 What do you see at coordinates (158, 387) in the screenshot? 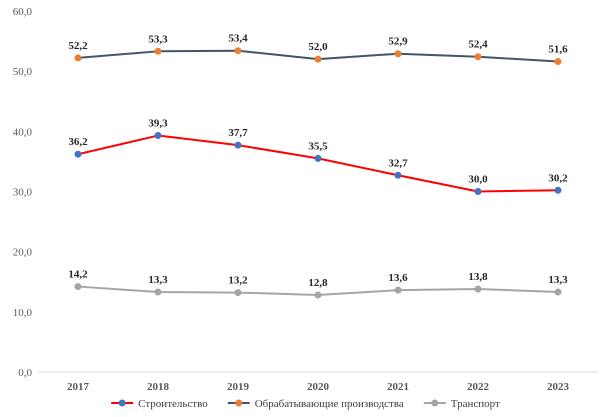
I see `x-tick-label: 2018` at bounding box center [158, 387].